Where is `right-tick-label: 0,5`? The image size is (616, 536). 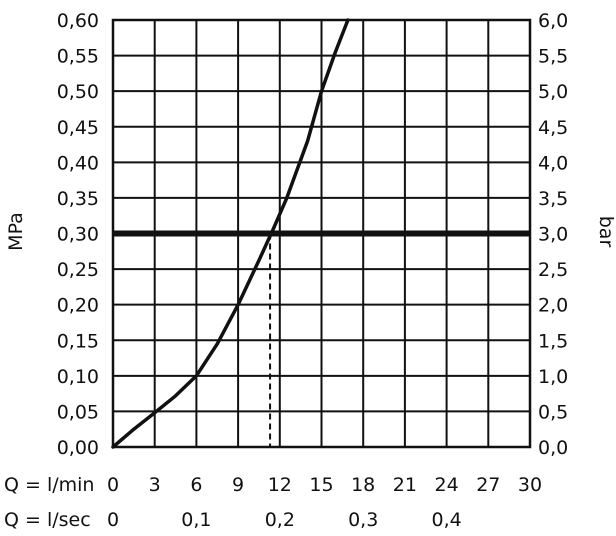 right-tick-label: 0,5 is located at coordinates (553, 412).